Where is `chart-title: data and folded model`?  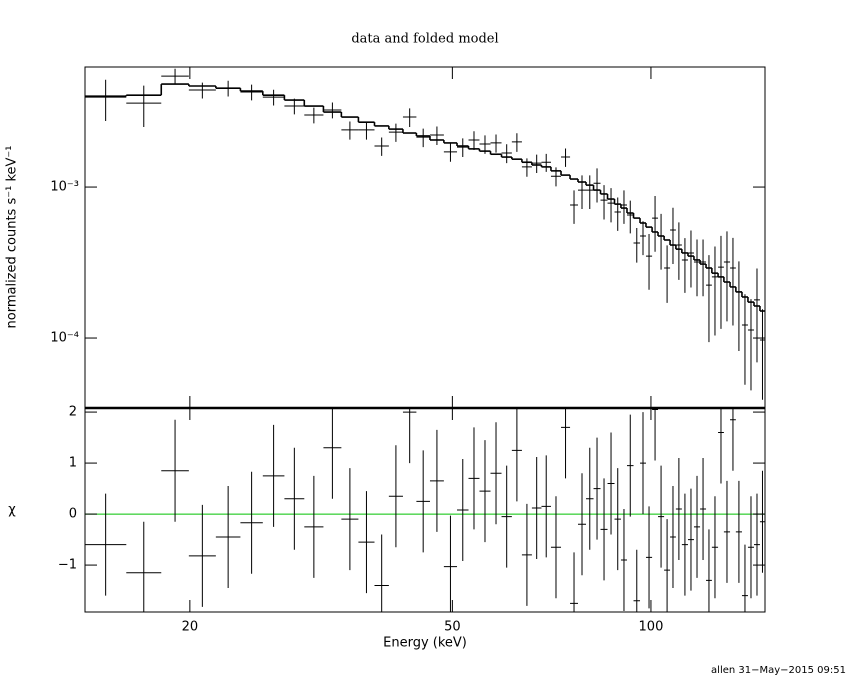
chart-title: data and folded model is located at coordinates (424, 39).